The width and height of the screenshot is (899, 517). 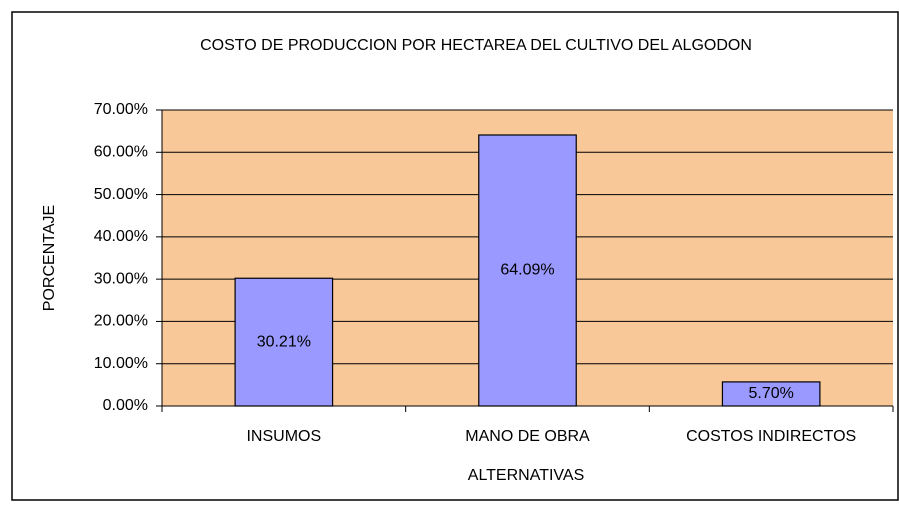 I want to click on y-tick-label: 0.00%, so click(x=125, y=405).